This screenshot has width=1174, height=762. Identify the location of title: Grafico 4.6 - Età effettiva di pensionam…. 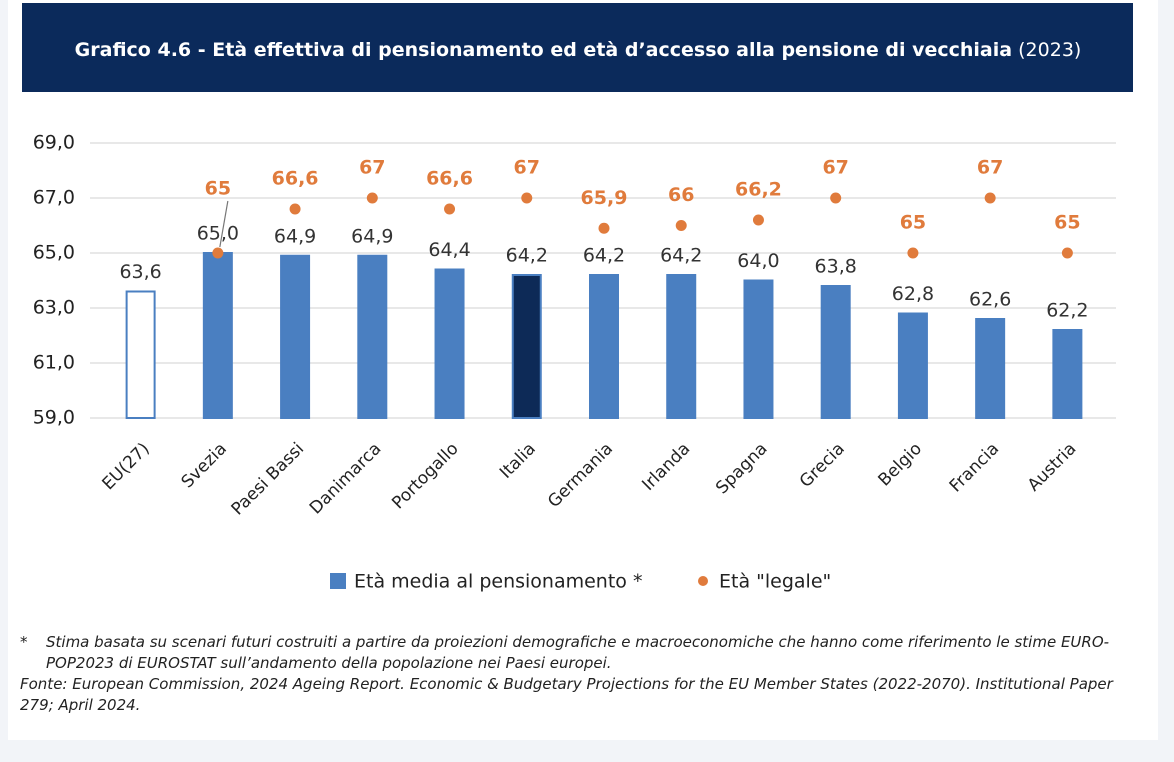
(543, 50).